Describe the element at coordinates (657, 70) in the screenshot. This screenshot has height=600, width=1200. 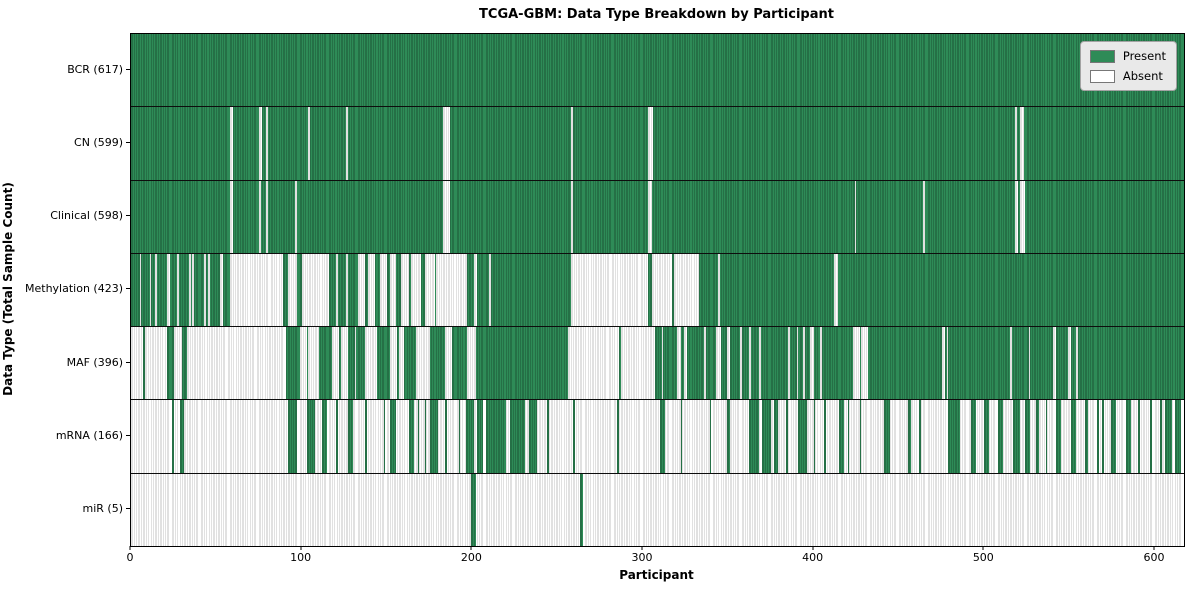
I see `heatmap-row-bcr` at that location.